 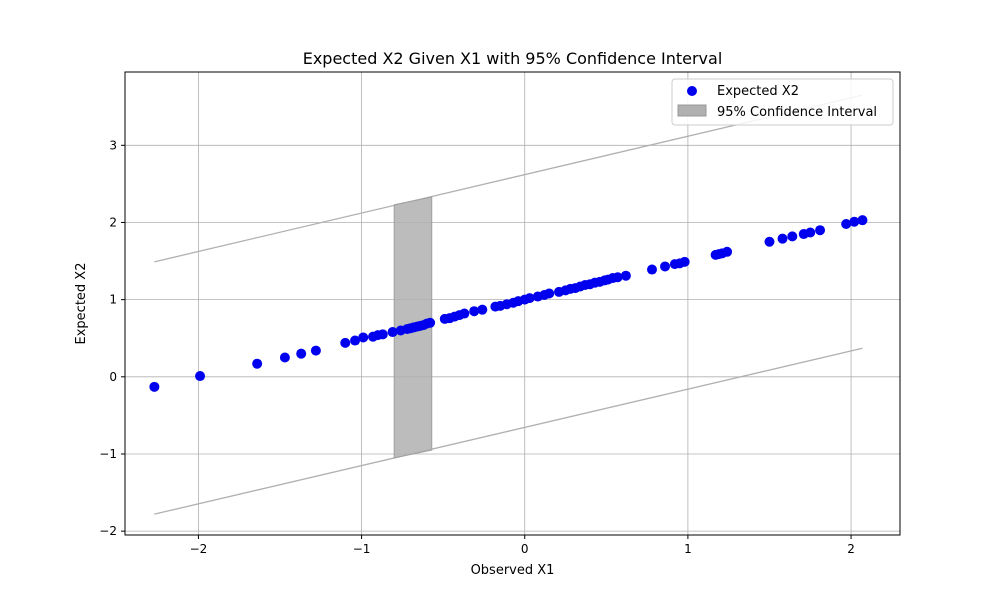 What do you see at coordinates (108, 531) in the screenshot?
I see `y-tick-label: −2` at bounding box center [108, 531].